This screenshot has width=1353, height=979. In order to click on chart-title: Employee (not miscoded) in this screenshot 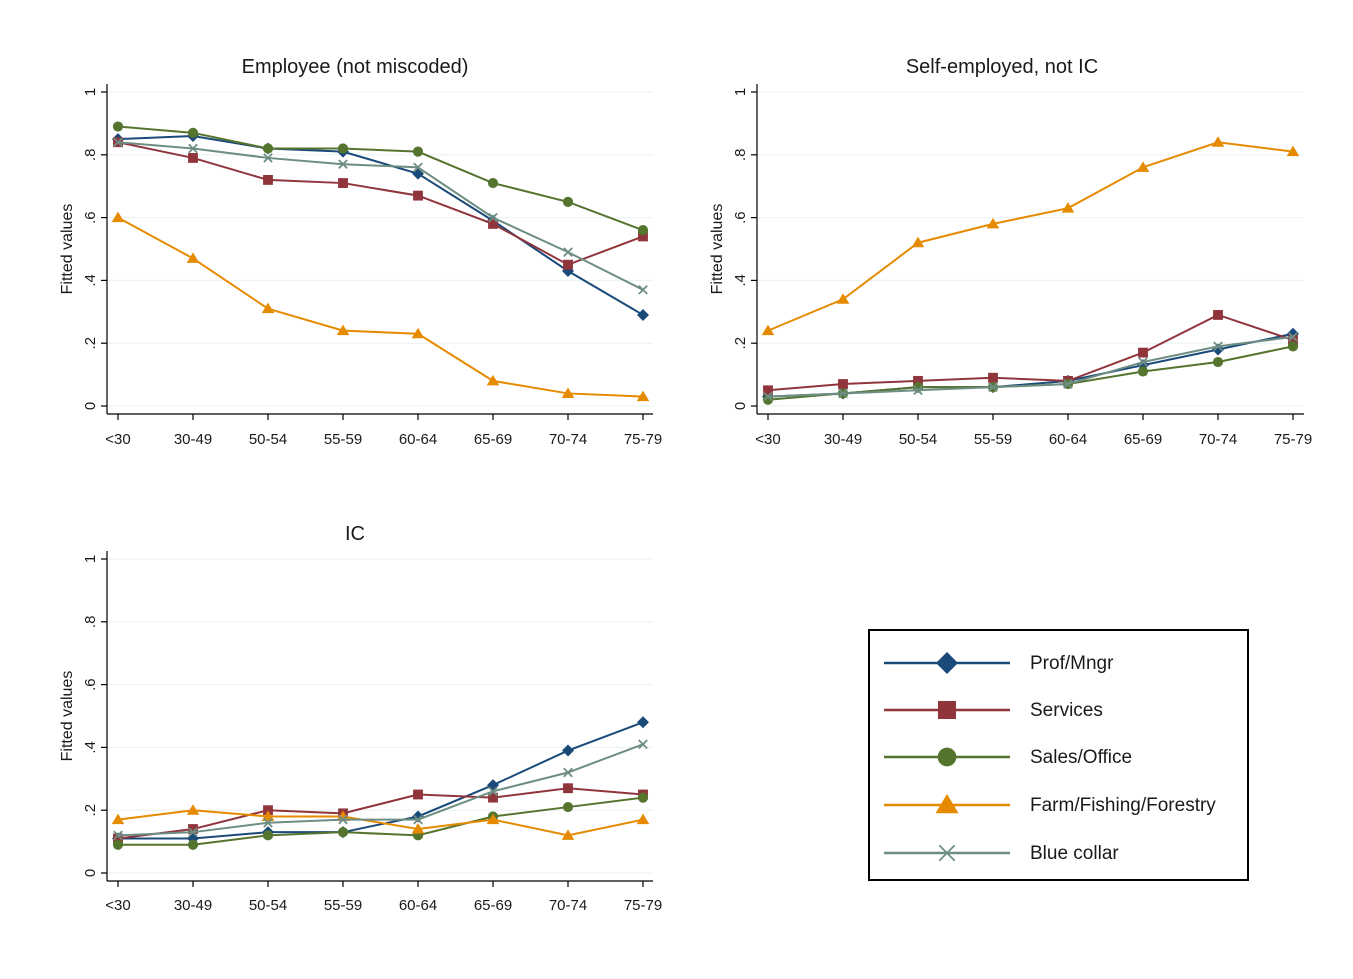, I will do `click(355, 67)`.